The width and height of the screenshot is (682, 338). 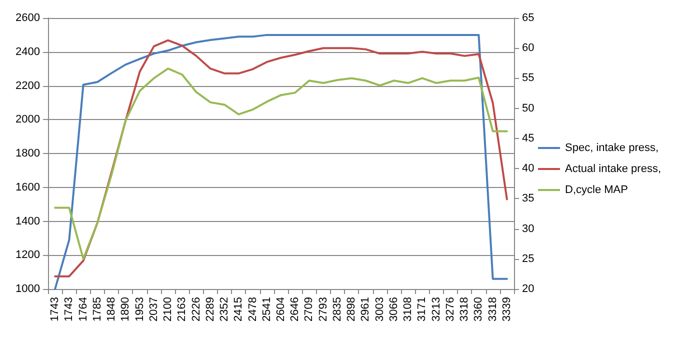 What do you see at coordinates (450, 309) in the screenshot?
I see `x-tick-label: 3276` at bounding box center [450, 309].